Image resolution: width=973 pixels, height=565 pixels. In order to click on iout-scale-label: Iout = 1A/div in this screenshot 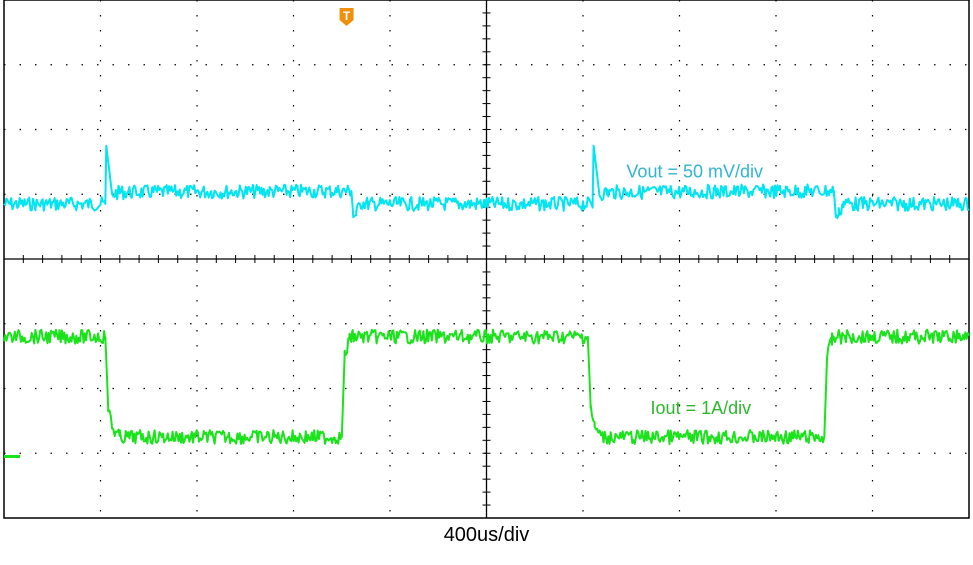, I will do `click(701, 408)`.